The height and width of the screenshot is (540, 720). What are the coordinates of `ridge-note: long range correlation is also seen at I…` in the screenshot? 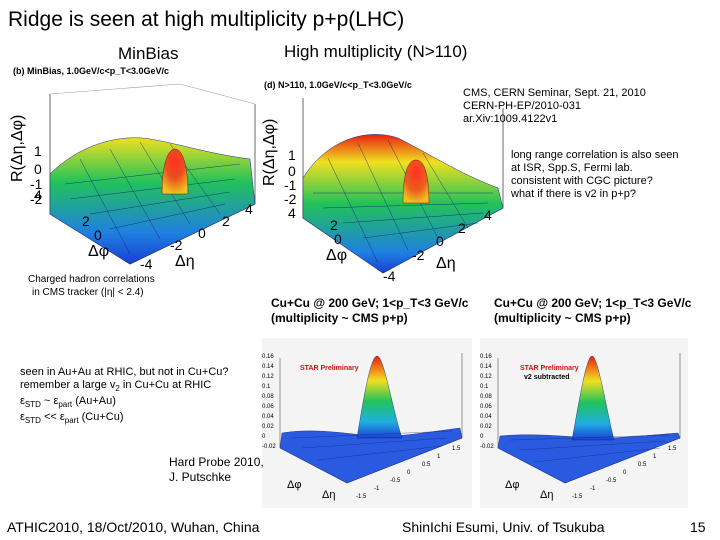 It's located at (595, 175).